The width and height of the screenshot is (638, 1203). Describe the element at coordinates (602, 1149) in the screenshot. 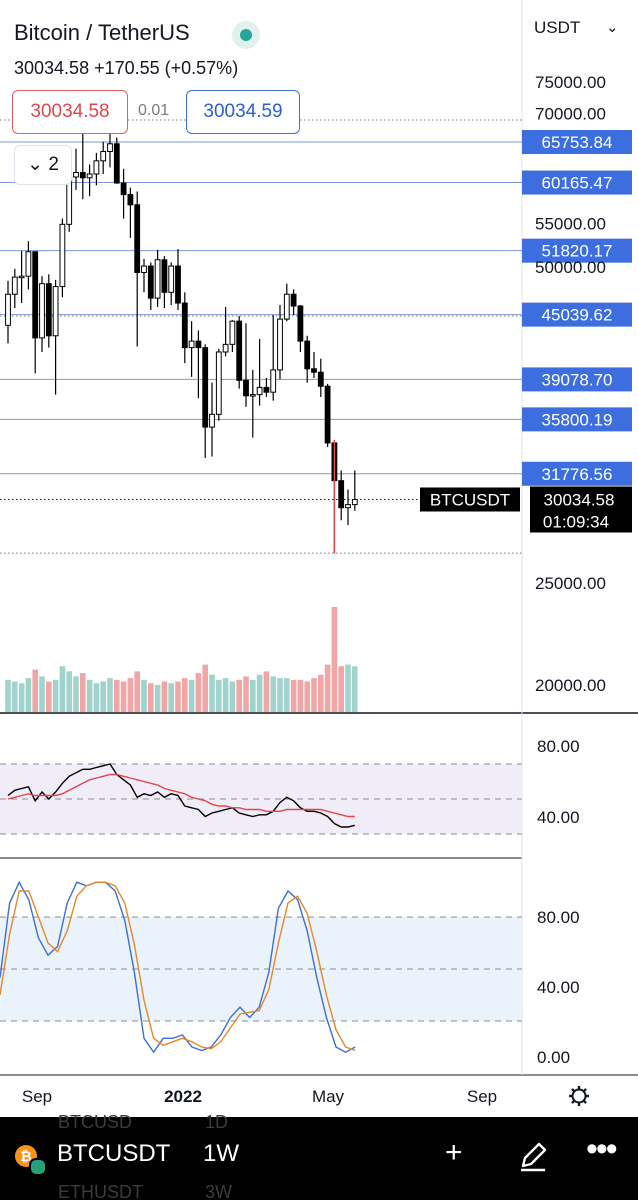

I see `more-icon: •••` at that location.